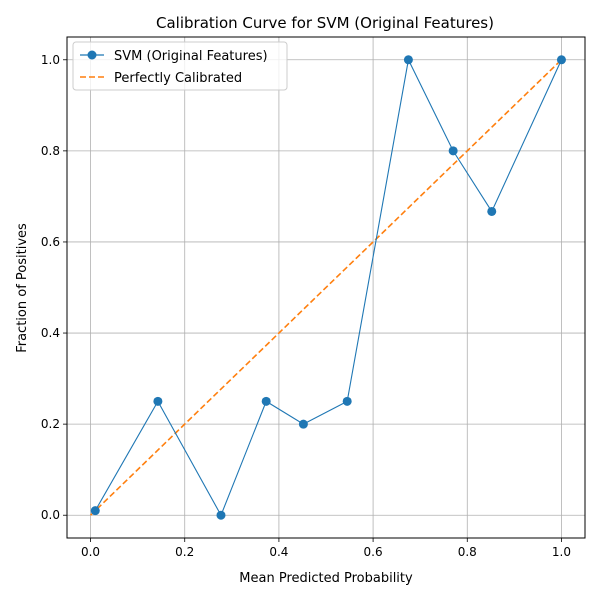 This screenshot has width=600, height=600. I want to click on y-tick-label: 0.4, so click(50, 333).